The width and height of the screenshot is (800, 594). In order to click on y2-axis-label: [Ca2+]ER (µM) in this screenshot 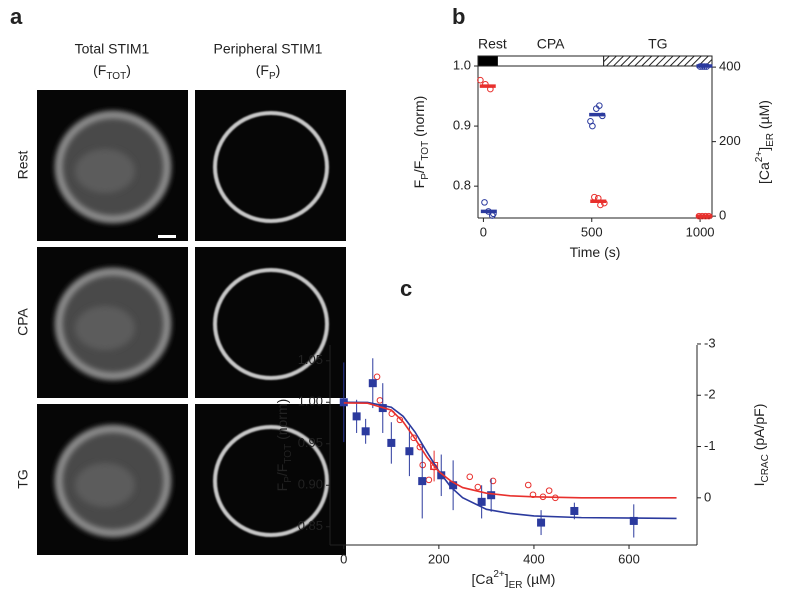, I will do `click(765, 142)`.